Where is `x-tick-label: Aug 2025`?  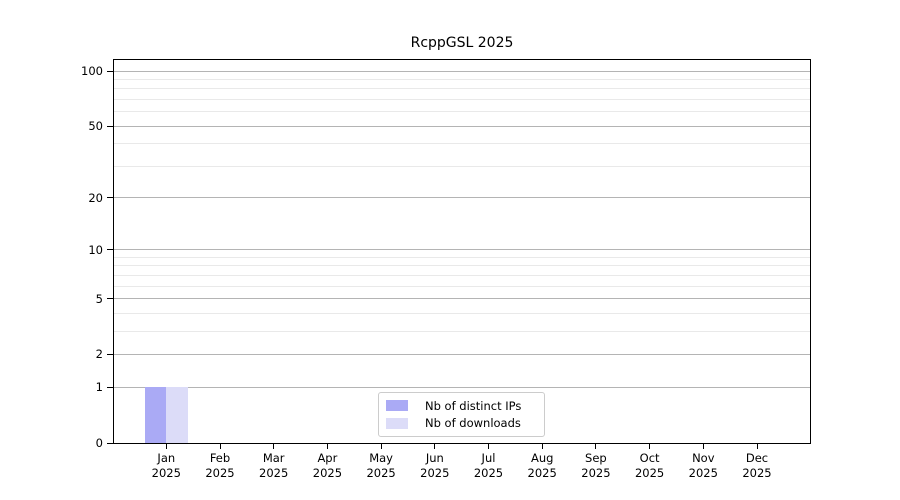
x-tick-label: Aug 2025 is located at coordinates (542, 466).